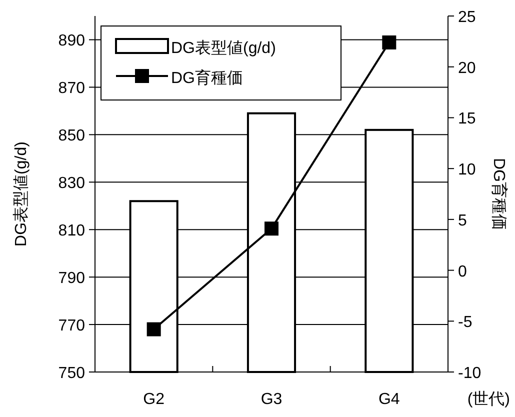 The height and width of the screenshot is (417, 515). What do you see at coordinates (488, 399) in the screenshot?
I see `x-axis-title: (世代)` at bounding box center [488, 399].